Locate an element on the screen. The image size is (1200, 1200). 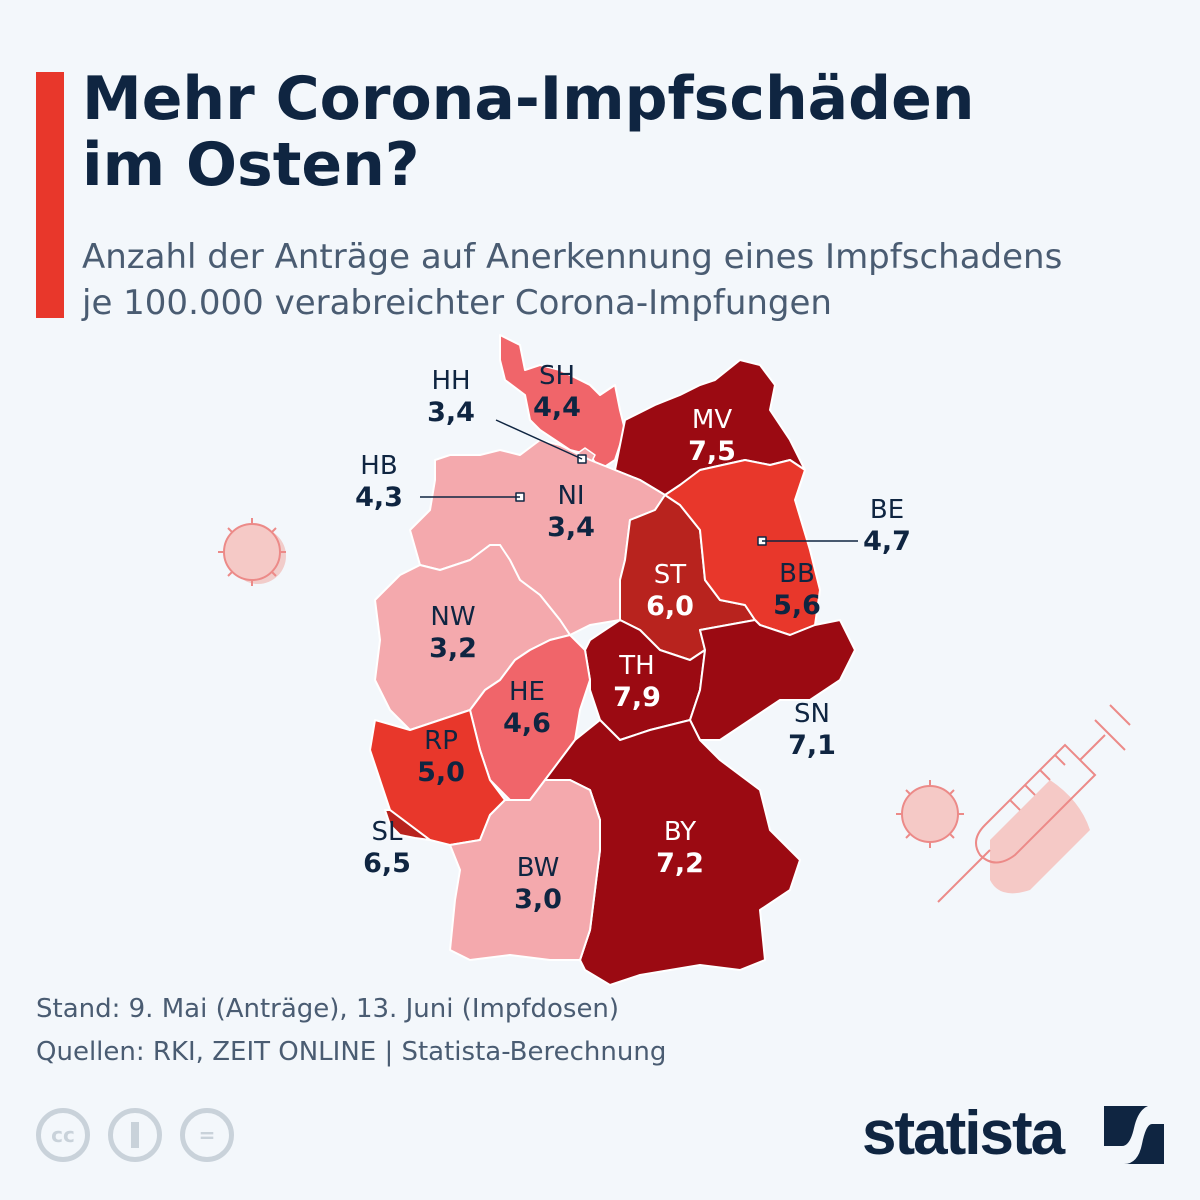
state-sh is located at coordinates (562, 402).